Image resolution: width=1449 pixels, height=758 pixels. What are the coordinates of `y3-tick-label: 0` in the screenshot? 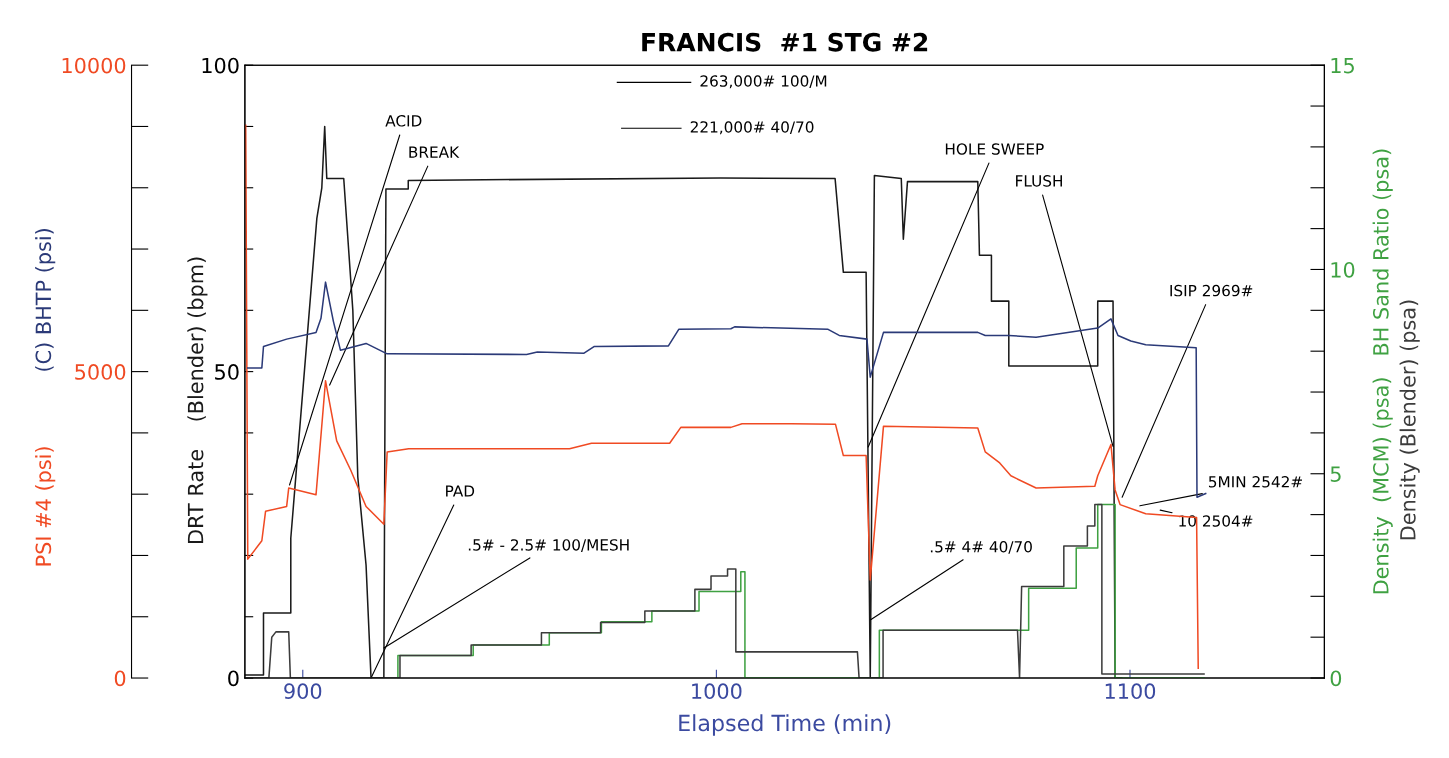 It's located at (1336, 678).